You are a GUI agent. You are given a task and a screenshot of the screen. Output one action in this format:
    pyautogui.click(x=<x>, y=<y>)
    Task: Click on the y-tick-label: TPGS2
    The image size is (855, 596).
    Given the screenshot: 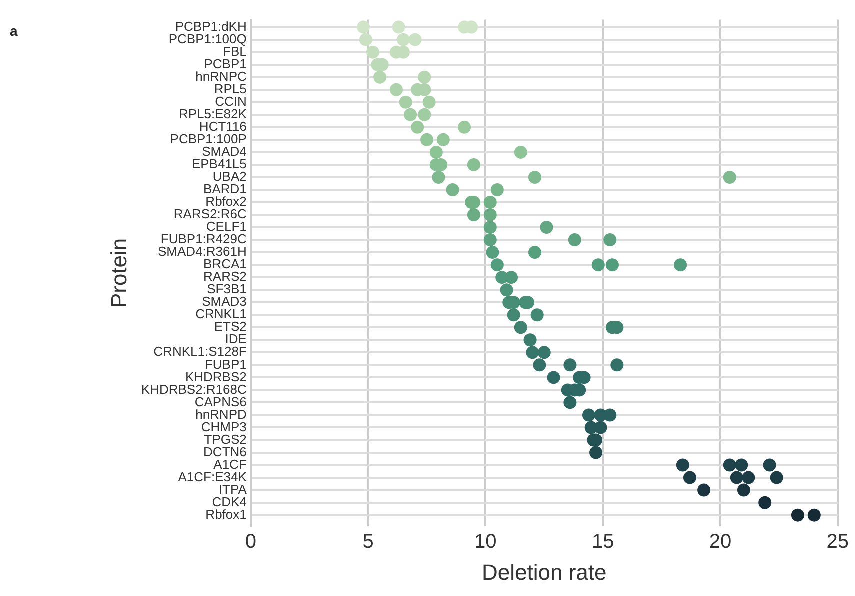 What is the action you would take?
    pyautogui.click(x=225, y=439)
    